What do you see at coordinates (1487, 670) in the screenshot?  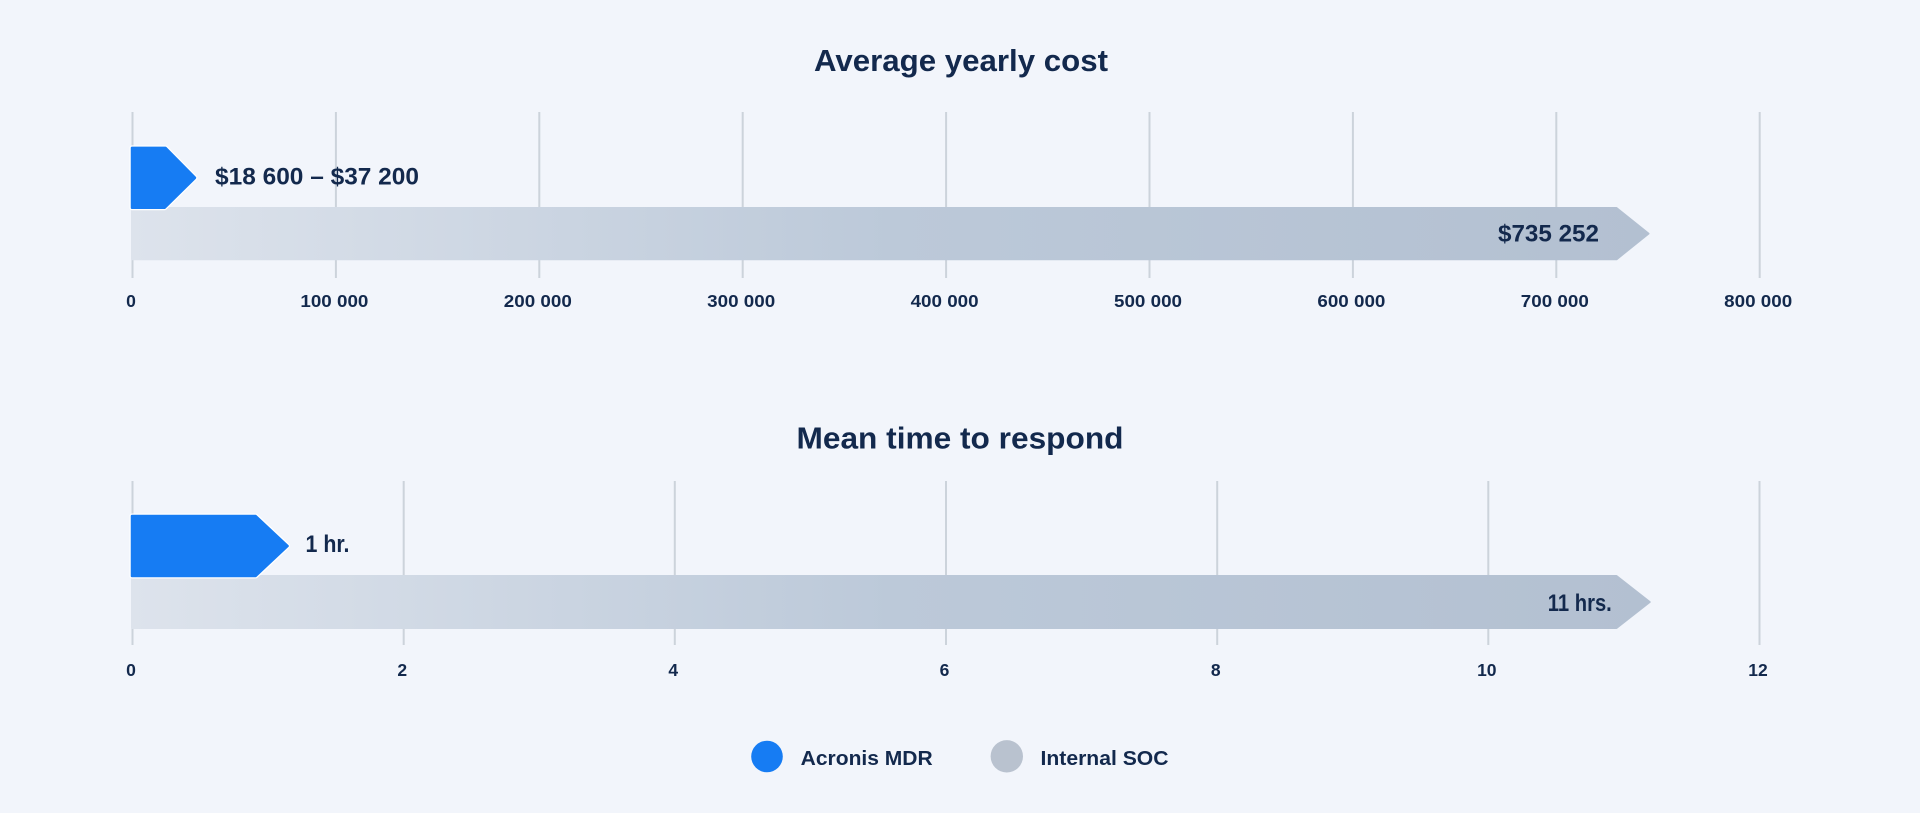 I see `svg-text: 10` at bounding box center [1487, 670].